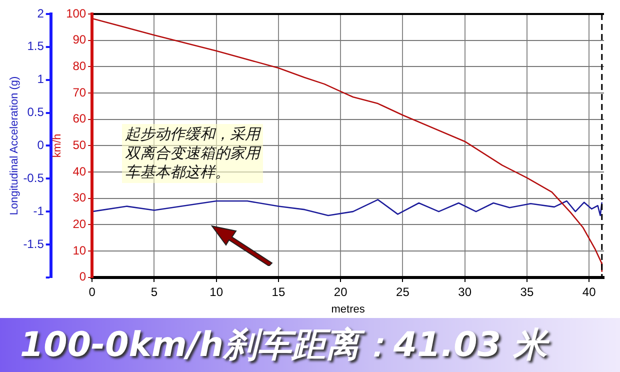  Describe the element at coordinates (82, 277) in the screenshot. I see `y-tick-label: 0` at that location.